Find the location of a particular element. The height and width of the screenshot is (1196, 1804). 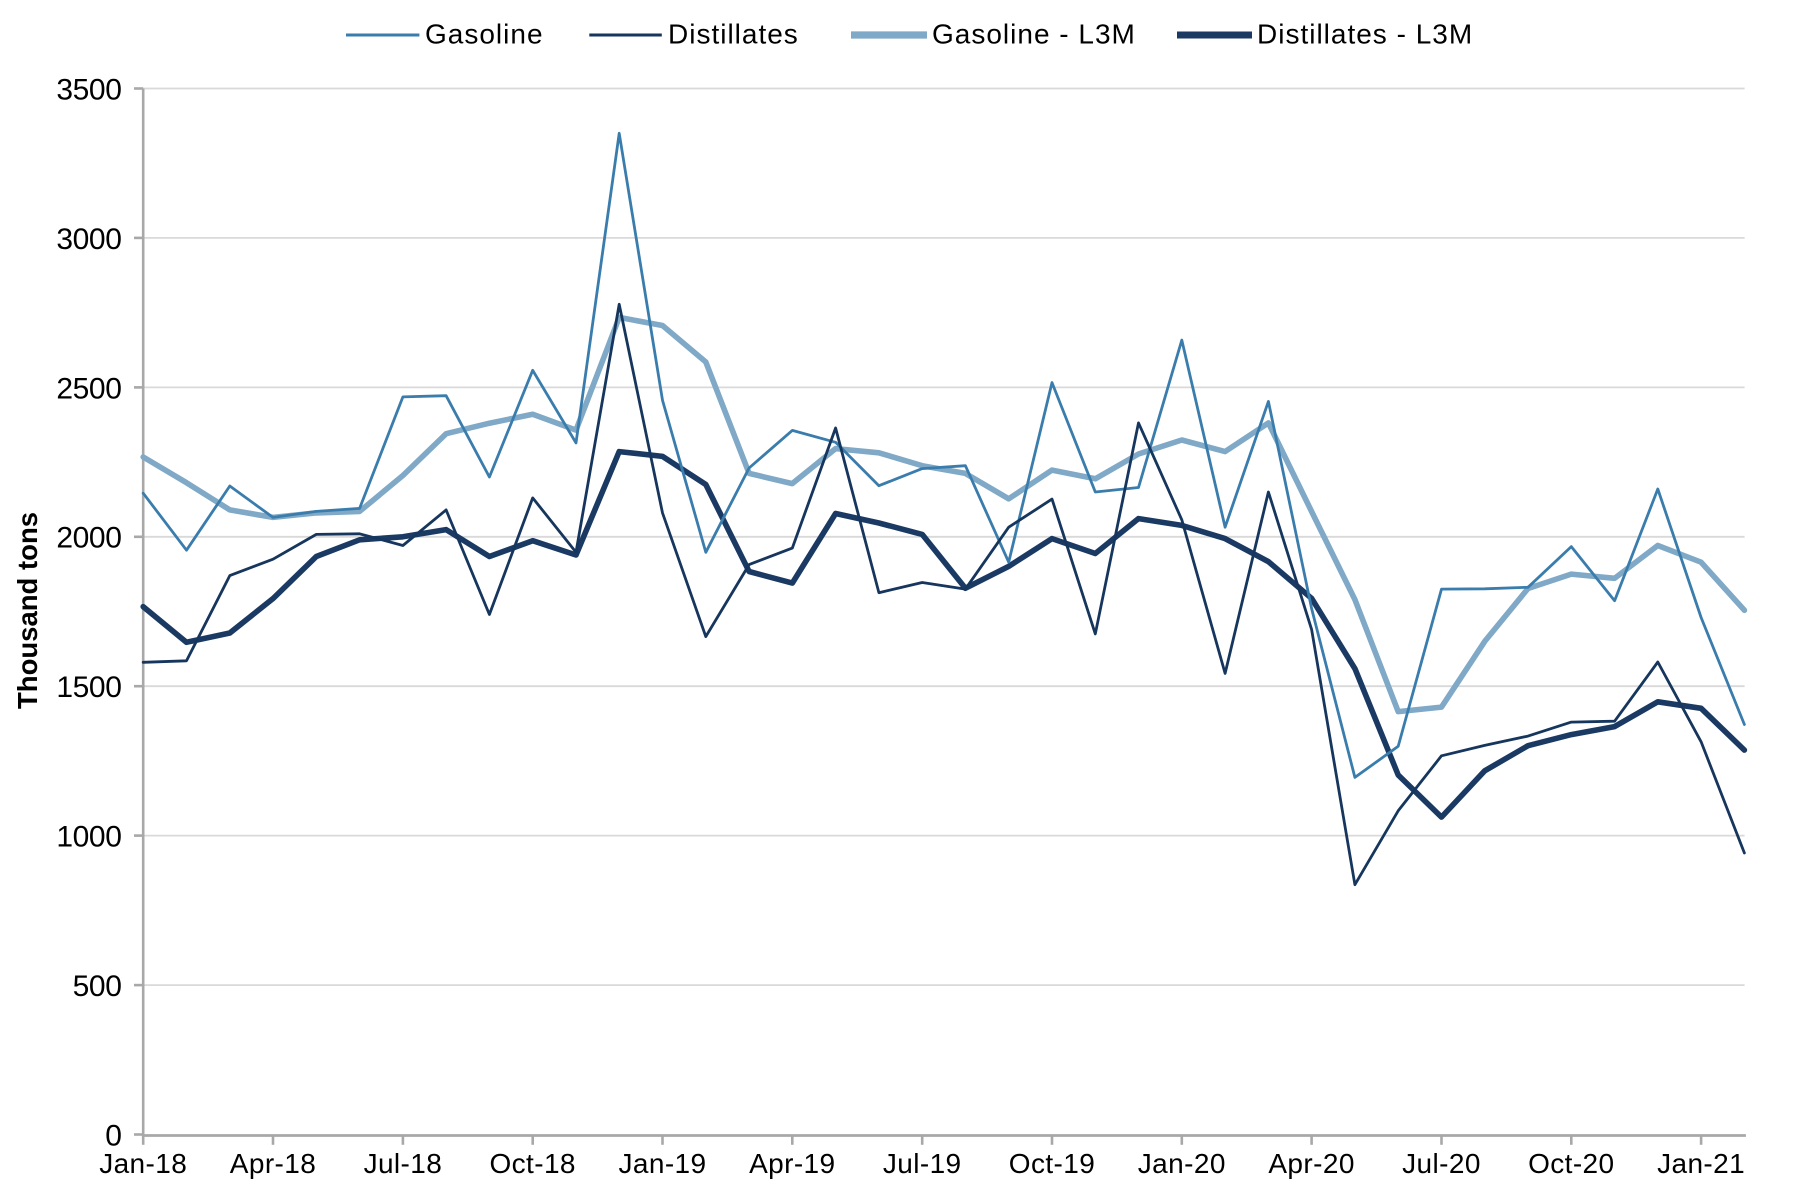

svg-text: Apr-18 is located at coordinates (273, 1163).